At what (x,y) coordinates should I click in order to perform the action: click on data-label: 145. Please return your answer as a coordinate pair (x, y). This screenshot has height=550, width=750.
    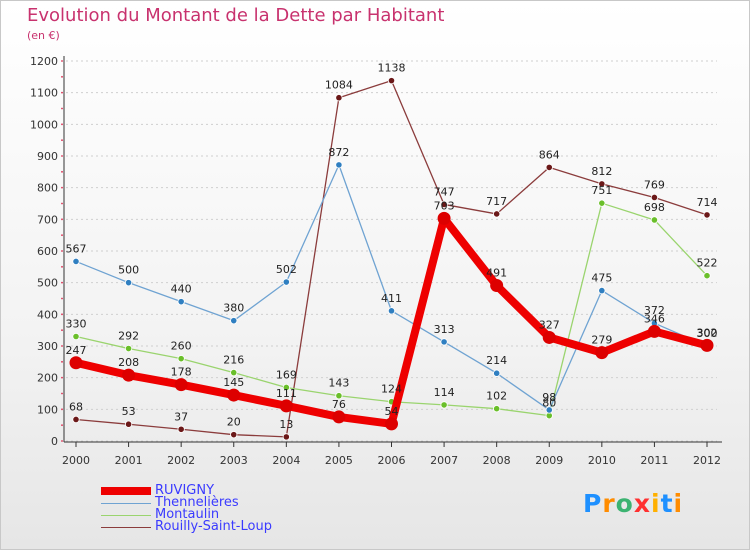
    Looking at the image, I should click on (233, 382).